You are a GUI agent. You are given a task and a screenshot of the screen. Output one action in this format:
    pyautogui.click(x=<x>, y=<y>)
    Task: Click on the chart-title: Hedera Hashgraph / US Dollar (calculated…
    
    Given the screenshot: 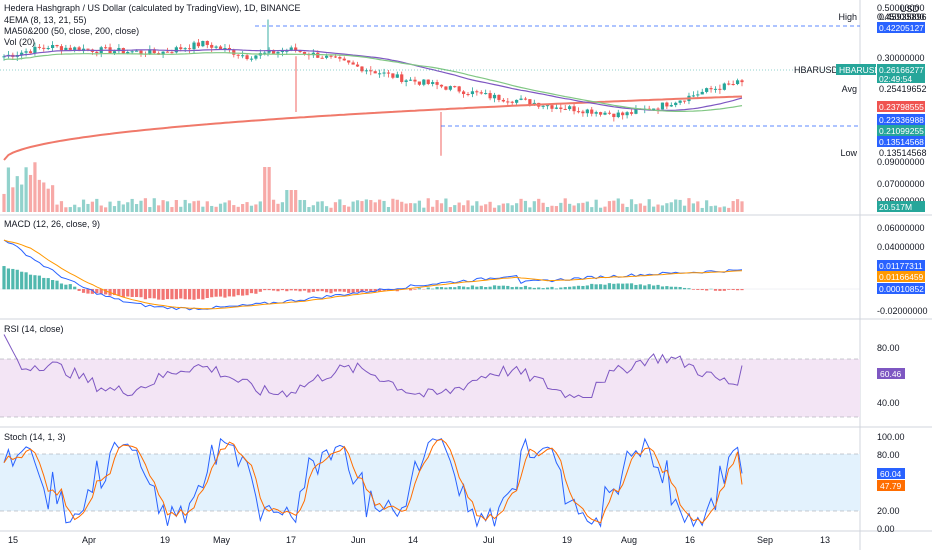 What is the action you would take?
    pyautogui.click(x=152, y=8)
    